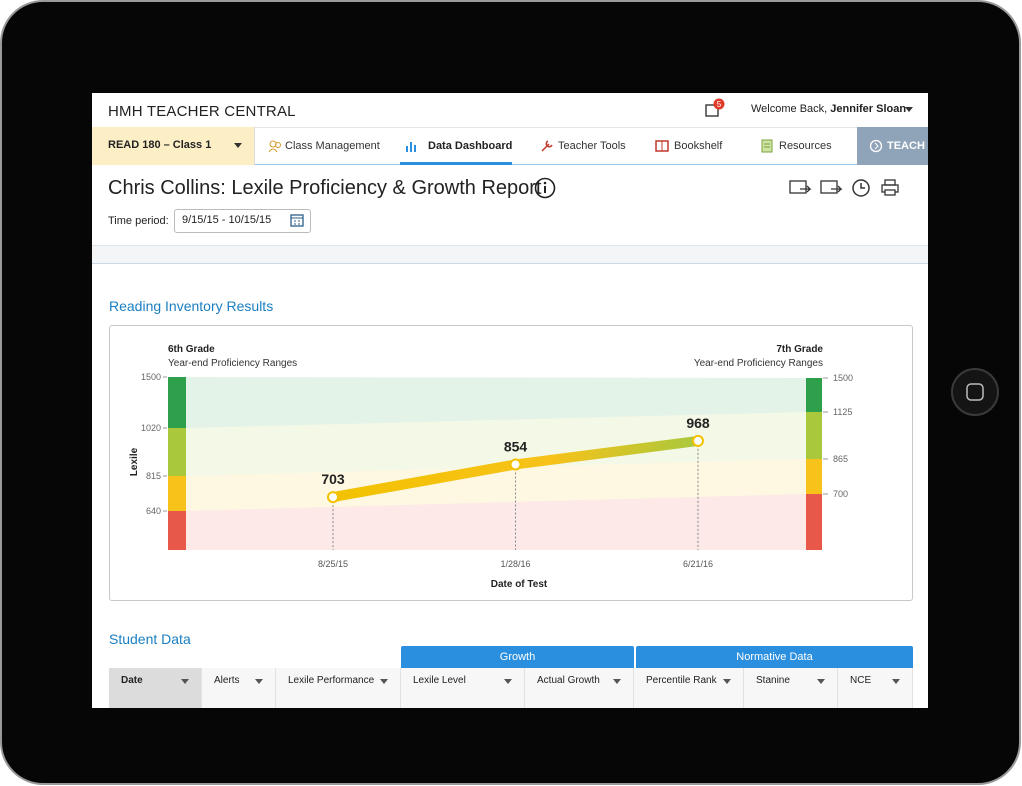 Image resolution: width=1022 pixels, height=786 pixels. I want to click on y-tick-label: 1020, so click(151, 428).